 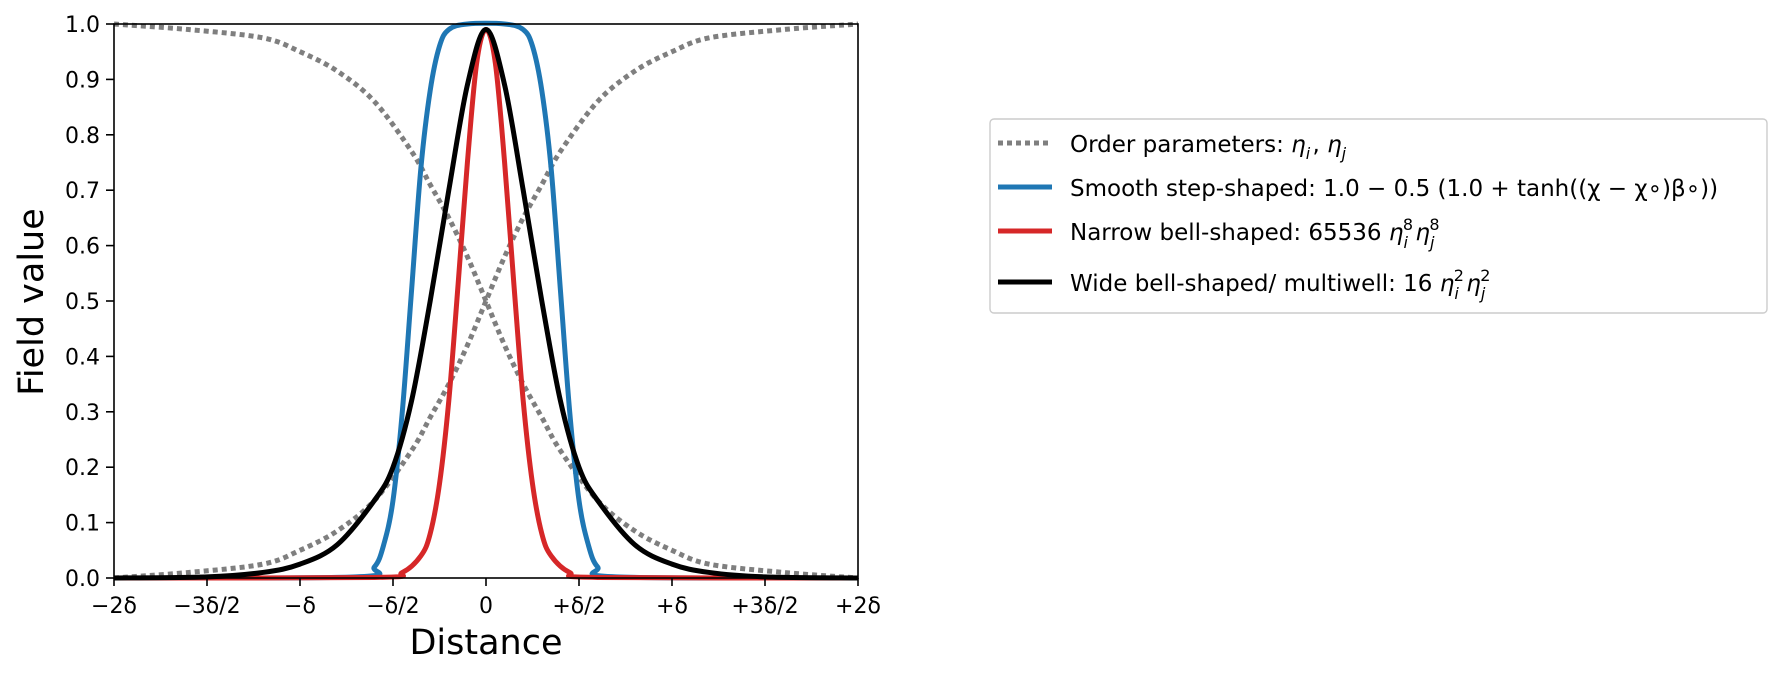 I want to click on x-tick-label: −2δ, so click(x=114, y=606).